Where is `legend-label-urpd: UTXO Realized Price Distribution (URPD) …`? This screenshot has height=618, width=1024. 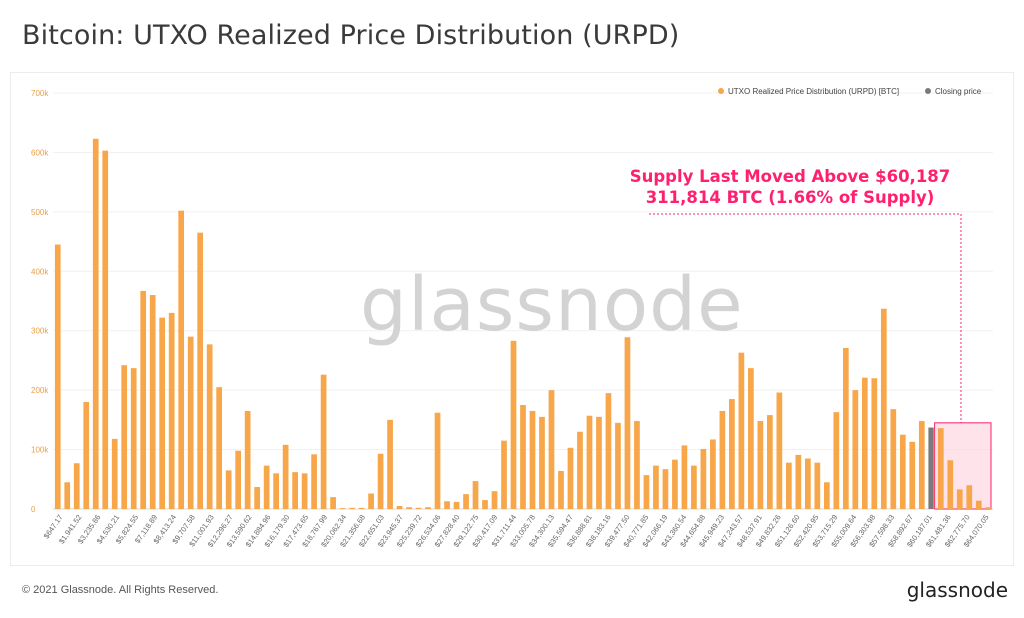
legend-label-urpd: UTXO Realized Price Distribution (URPD) … is located at coordinates (813, 91).